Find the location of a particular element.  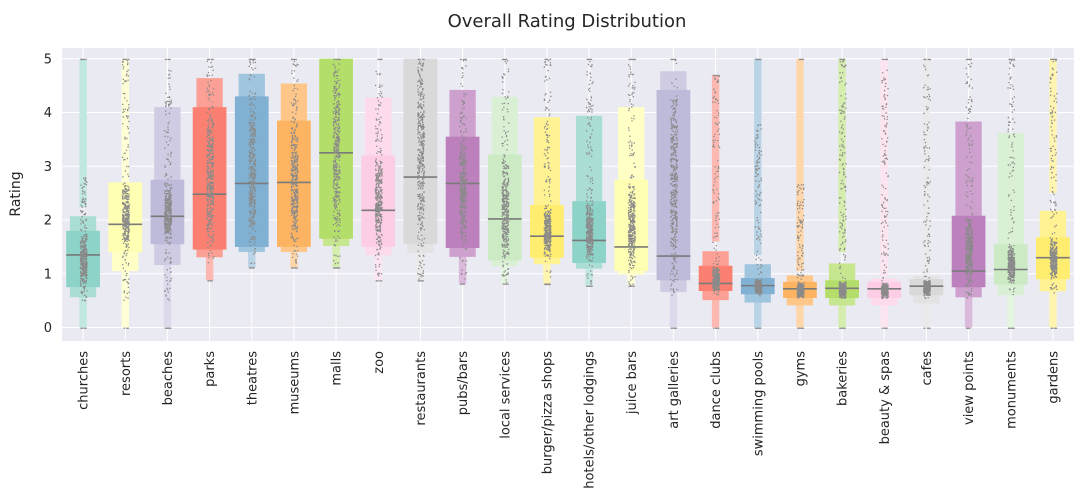

boxen-restaurants is located at coordinates (420, 169).